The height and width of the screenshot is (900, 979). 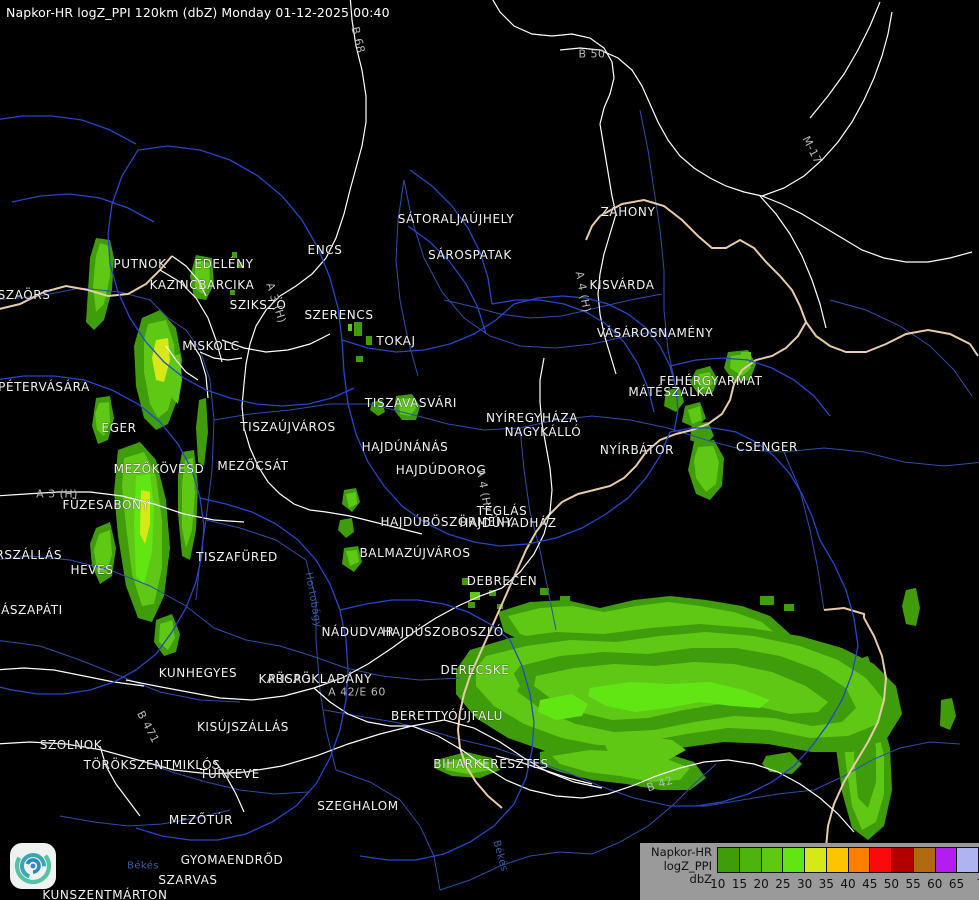 I want to click on city-label: KISVÁRDA, so click(x=622, y=285).